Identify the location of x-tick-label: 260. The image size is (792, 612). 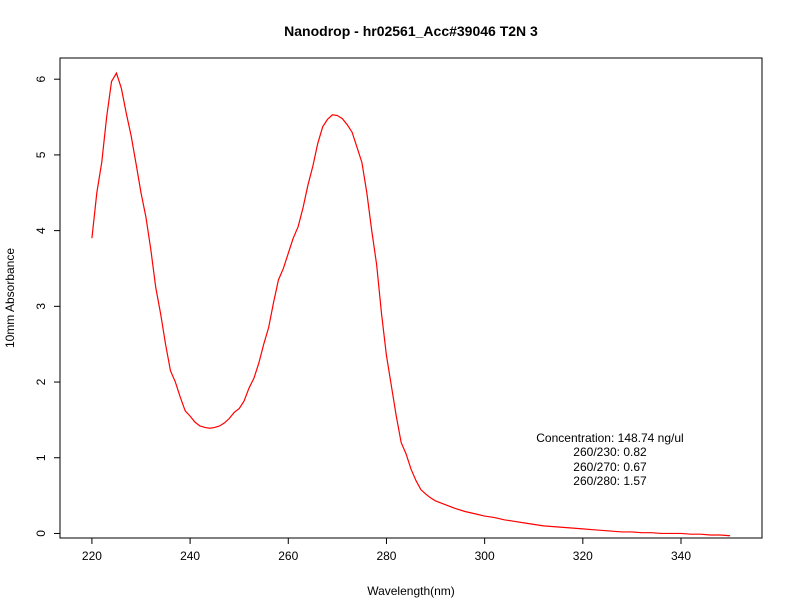
(288, 556).